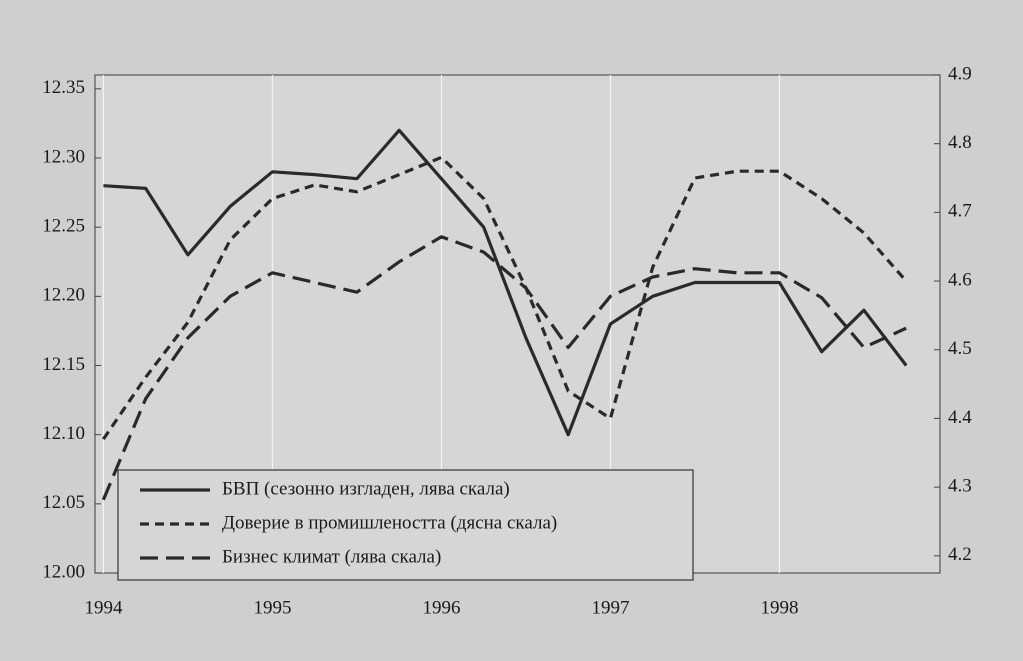 This screenshot has height=661, width=1023. Describe the element at coordinates (960, 73) in the screenshot. I see `y2-tick-label: 4.9` at that location.